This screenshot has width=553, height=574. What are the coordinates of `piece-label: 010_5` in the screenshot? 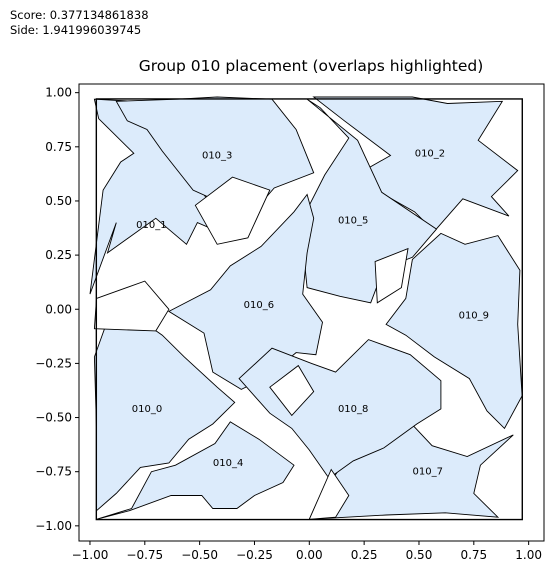 It's located at (353, 220).